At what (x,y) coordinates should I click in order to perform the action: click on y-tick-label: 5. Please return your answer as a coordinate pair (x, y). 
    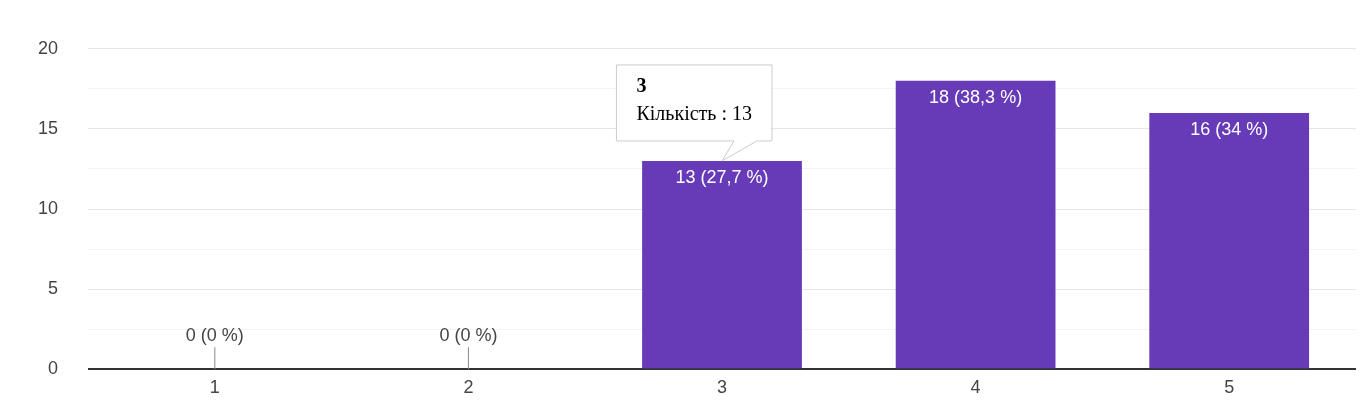
    Looking at the image, I should click on (53, 288).